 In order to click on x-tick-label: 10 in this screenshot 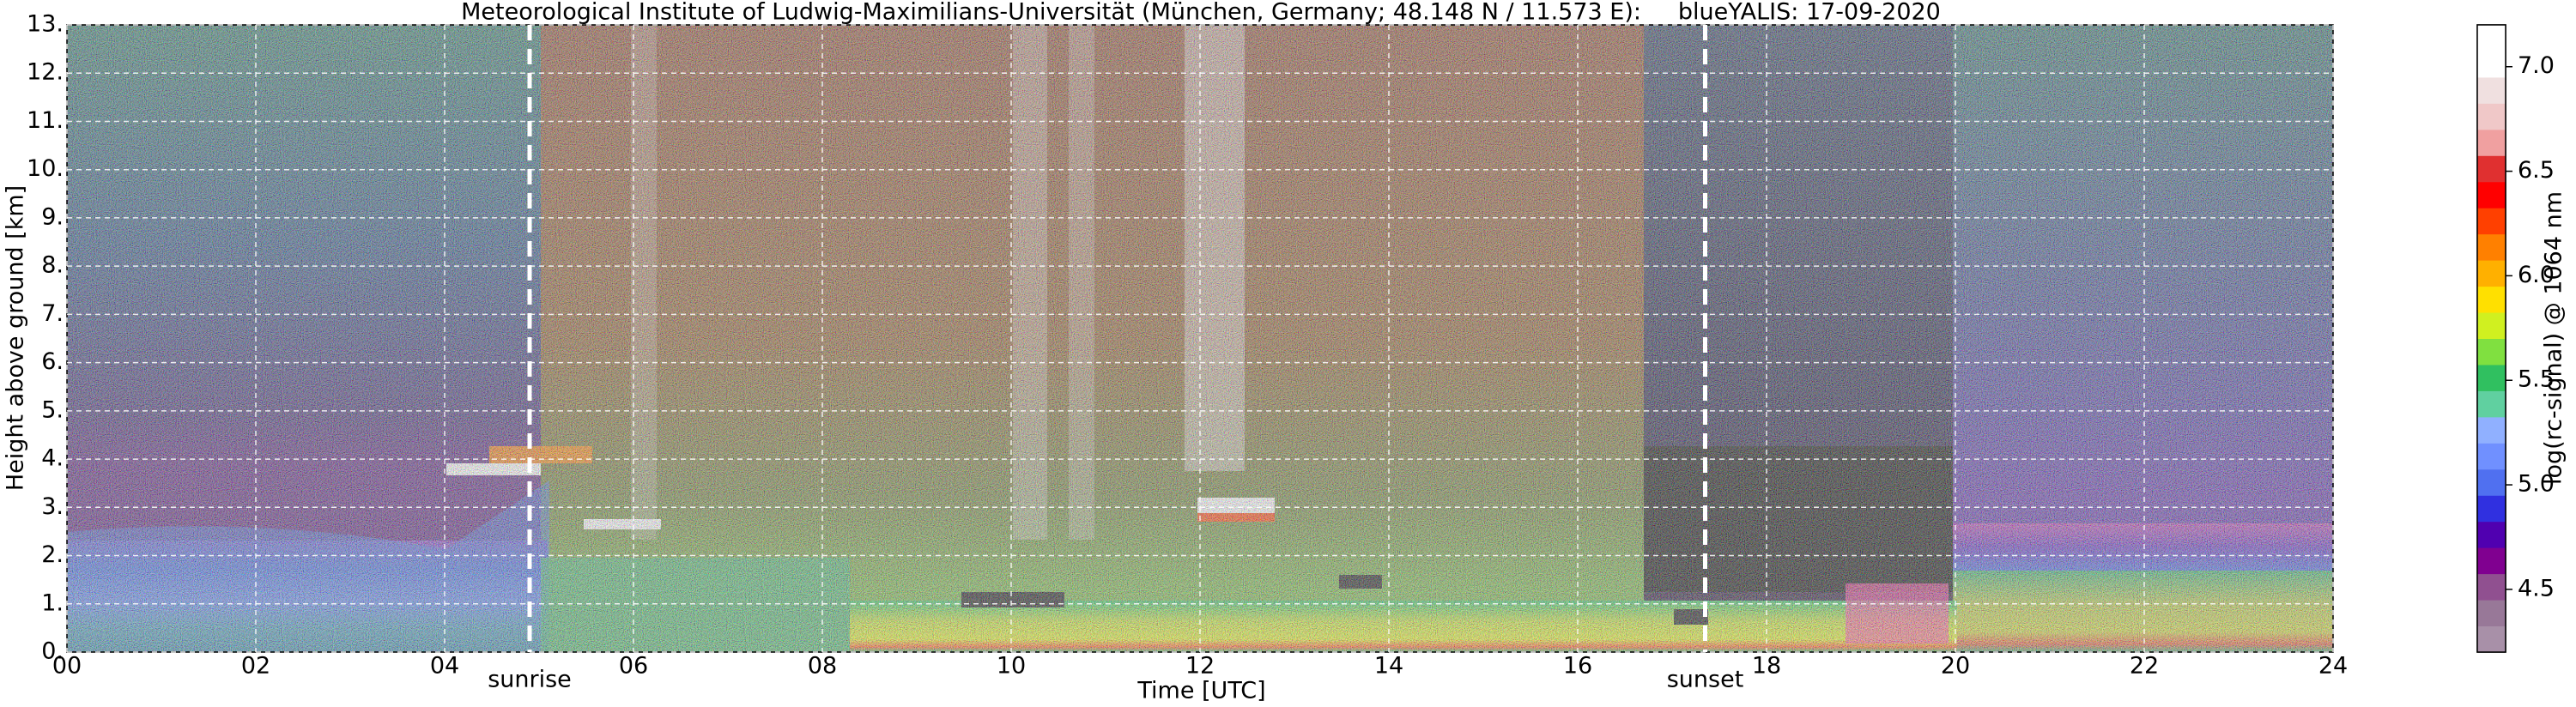, I will do `click(1011, 666)`.